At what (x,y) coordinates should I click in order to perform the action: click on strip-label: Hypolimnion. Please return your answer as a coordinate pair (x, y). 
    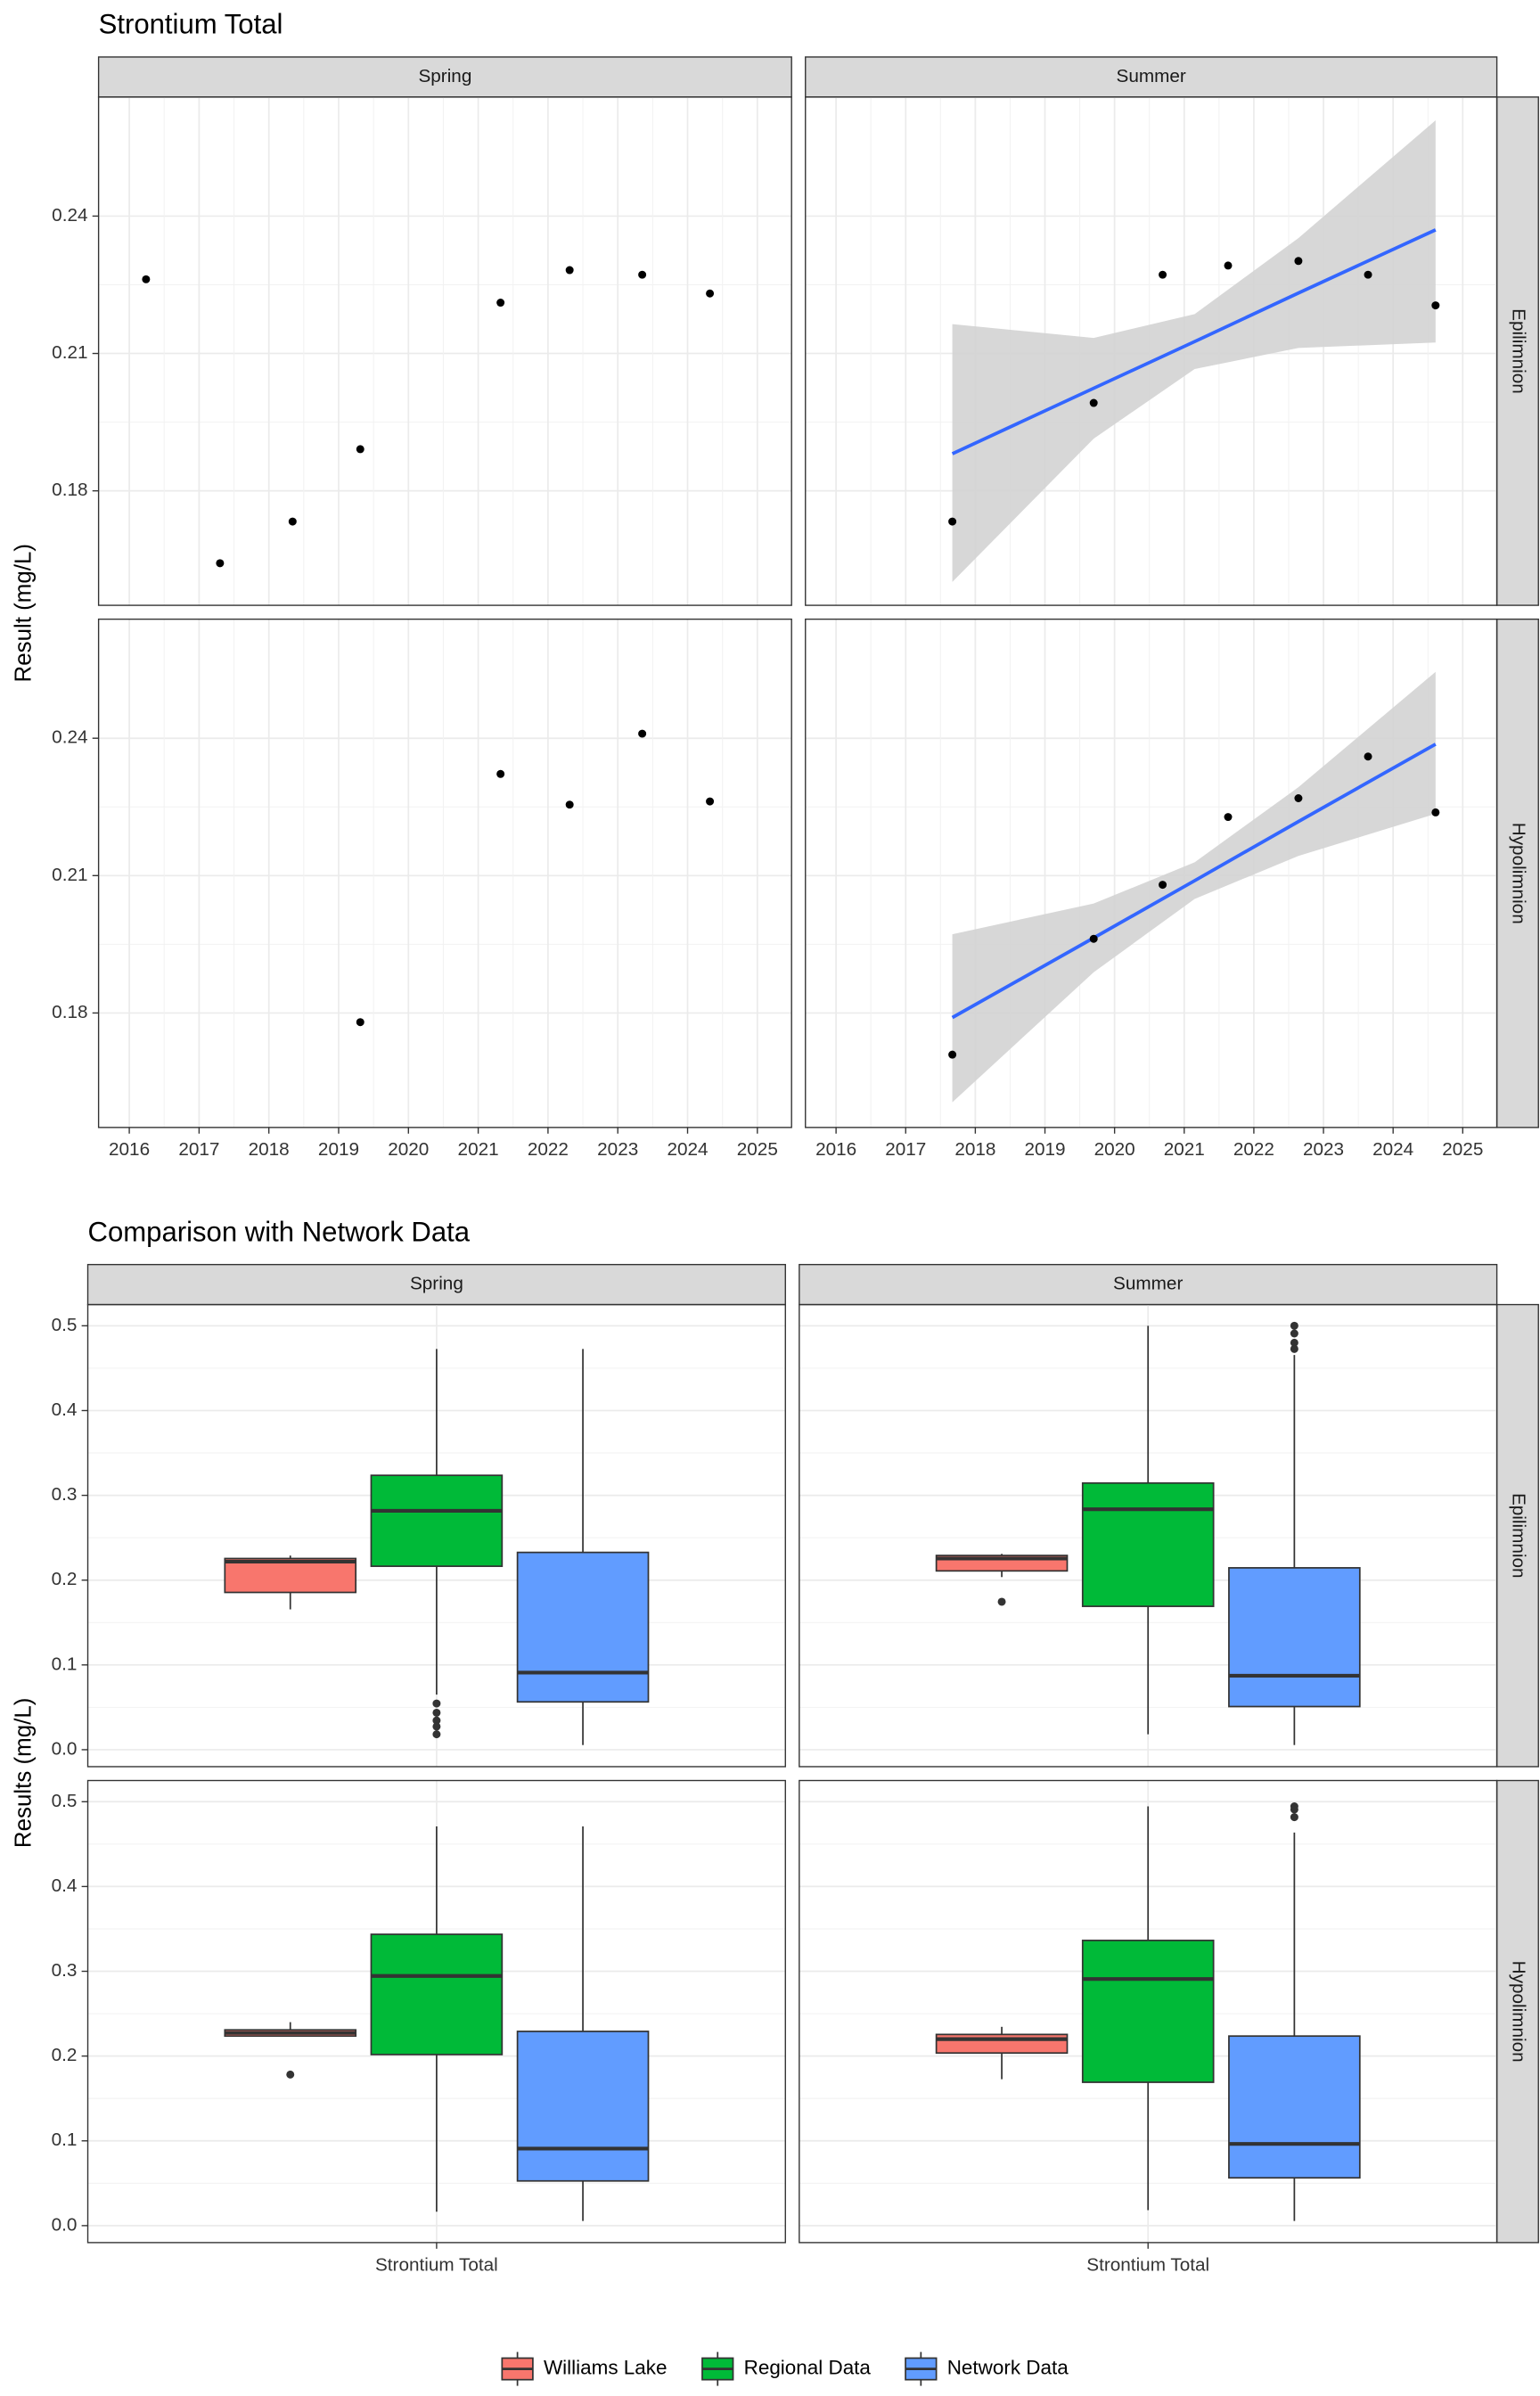
    Looking at the image, I should click on (1518, 873).